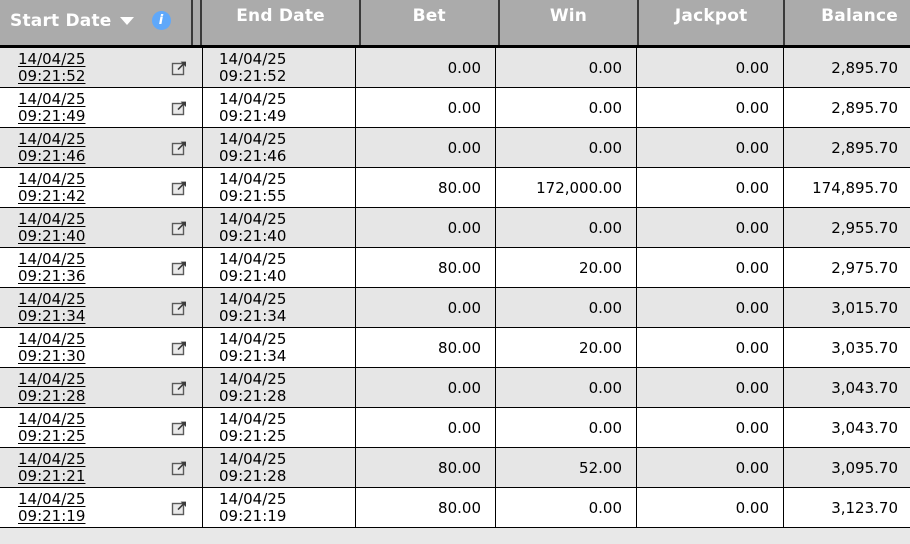  What do you see at coordinates (51, 187) in the screenshot?
I see `start-date-link: 14/04/25 09:21:42` at bounding box center [51, 187].